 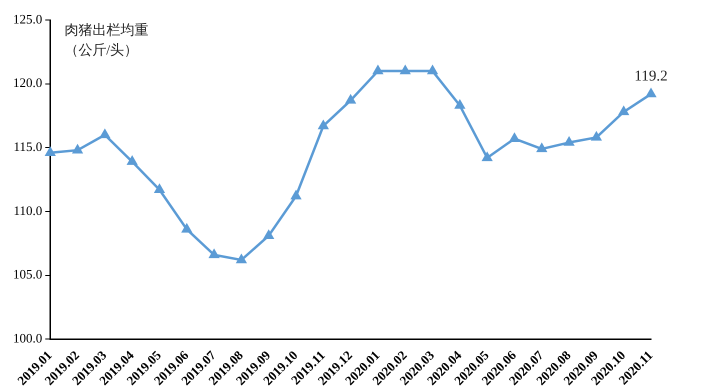 I want to click on y-tick-label: 120.0, so click(x=27, y=82).